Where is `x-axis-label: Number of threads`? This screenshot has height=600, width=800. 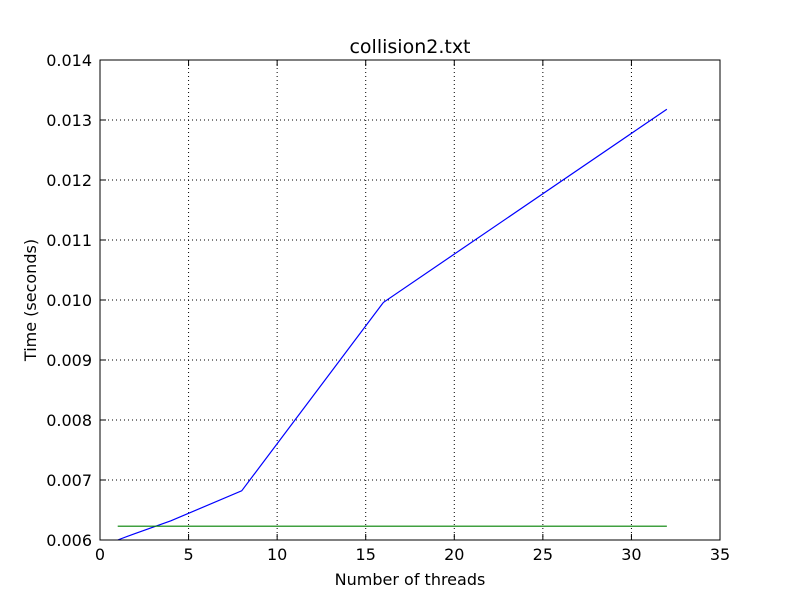 x-axis-label: Number of threads is located at coordinates (410, 579).